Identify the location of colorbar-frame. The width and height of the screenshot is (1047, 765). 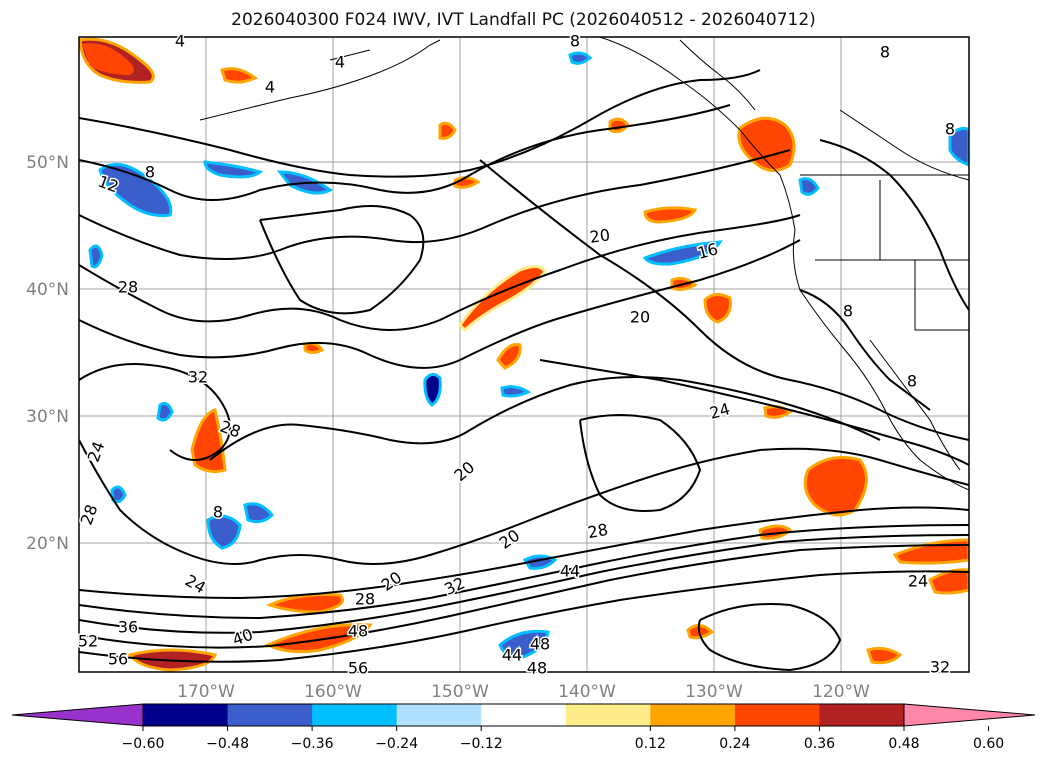
(523, 715).